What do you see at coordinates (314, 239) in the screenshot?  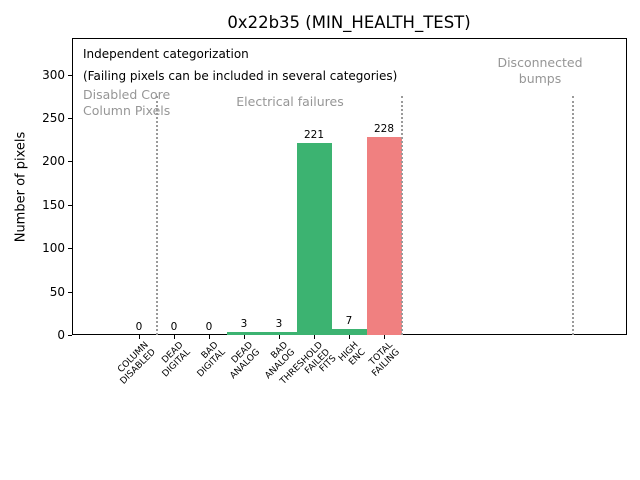 I see `bar-threshold-failed-fits` at bounding box center [314, 239].